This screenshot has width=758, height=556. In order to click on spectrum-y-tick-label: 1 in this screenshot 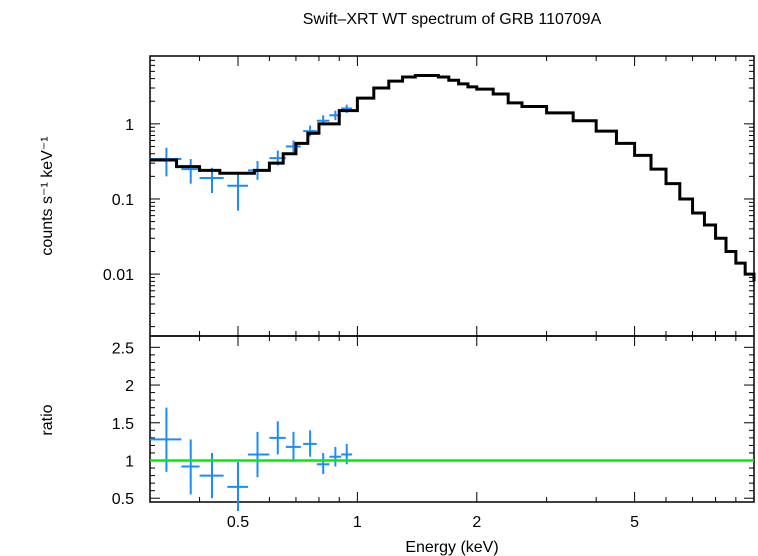, I will do `click(129, 125)`.